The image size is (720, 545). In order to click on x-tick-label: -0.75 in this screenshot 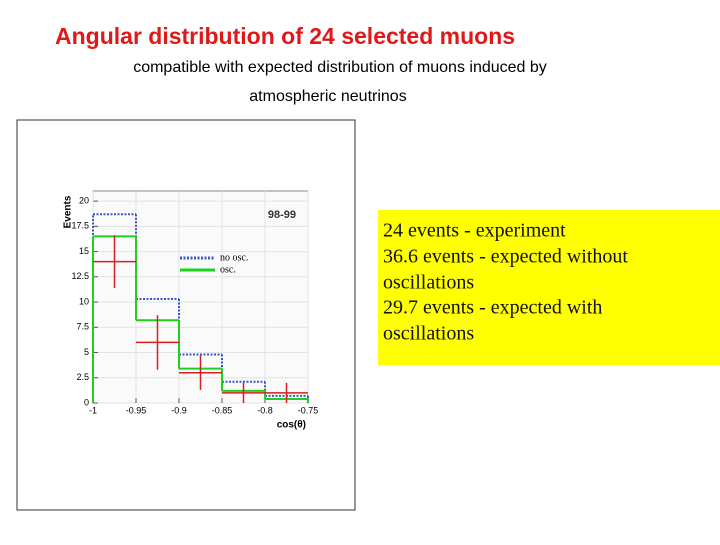, I will do `click(308, 410)`.